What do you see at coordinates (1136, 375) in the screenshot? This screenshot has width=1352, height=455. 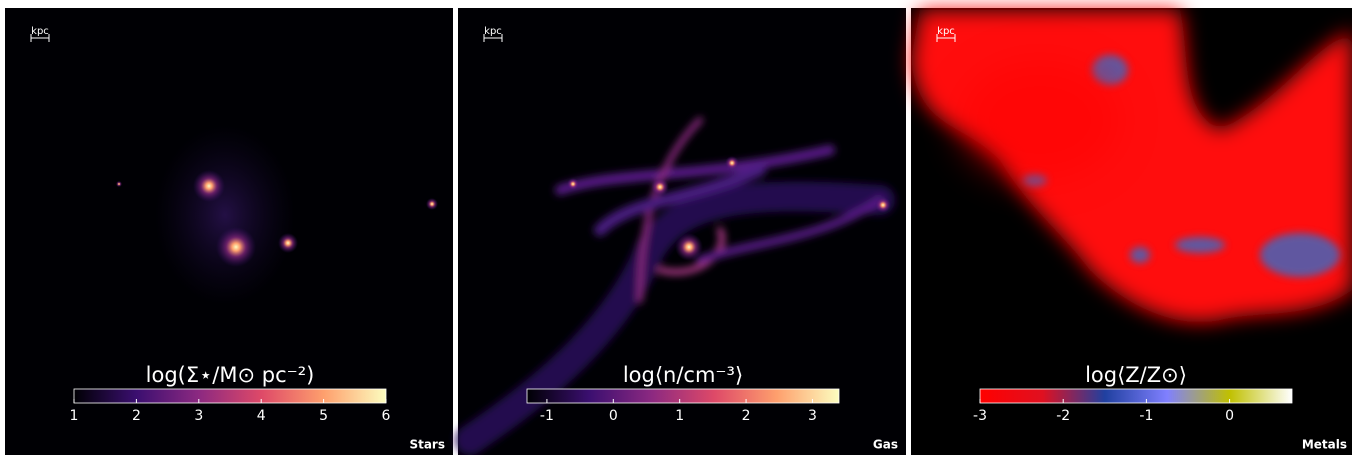 I see `colorbar-title: log⟨Z/Z⊙⟩` at bounding box center [1136, 375].